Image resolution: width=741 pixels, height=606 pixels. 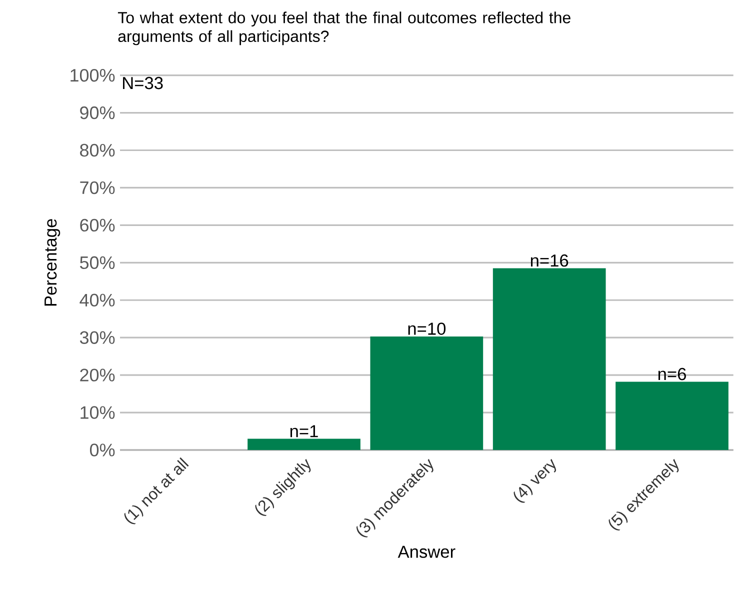 What do you see at coordinates (344, 29) in the screenshot?
I see `chart-title: To what extent do you feel that the final outcomes reflected the arguments of all participants?` at bounding box center [344, 29].